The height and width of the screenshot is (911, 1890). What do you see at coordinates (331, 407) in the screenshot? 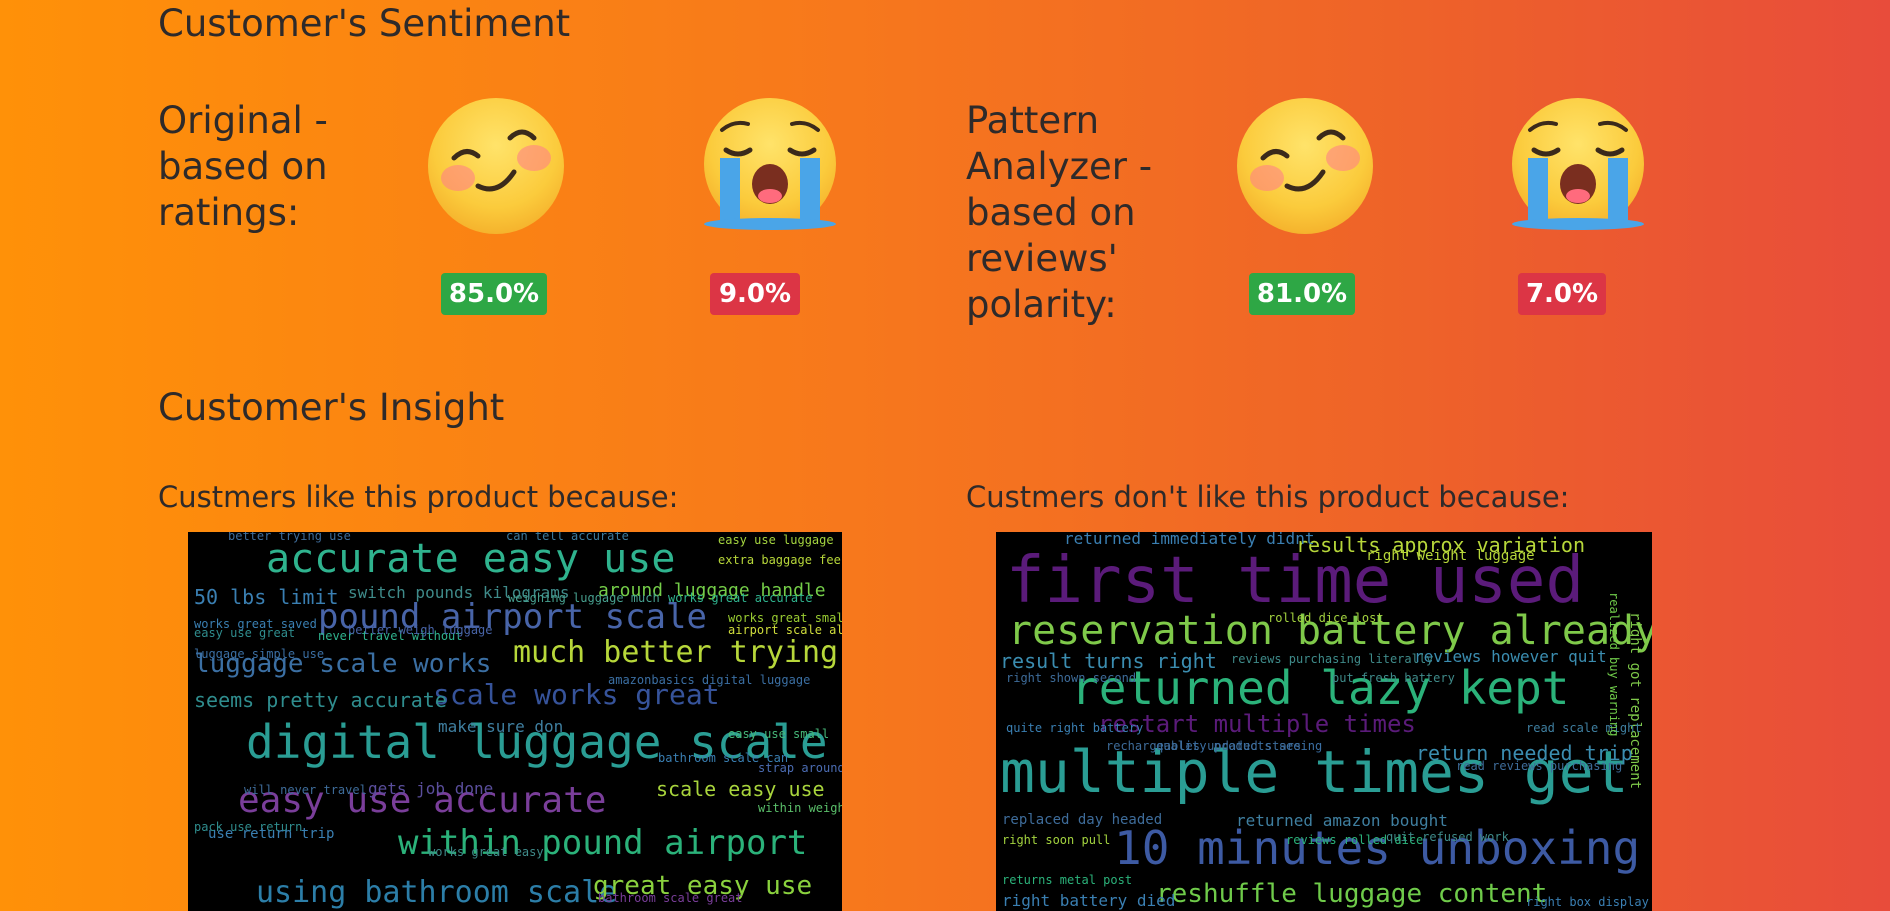
I see `insight-title: Customer's Insight` at bounding box center [331, 407].